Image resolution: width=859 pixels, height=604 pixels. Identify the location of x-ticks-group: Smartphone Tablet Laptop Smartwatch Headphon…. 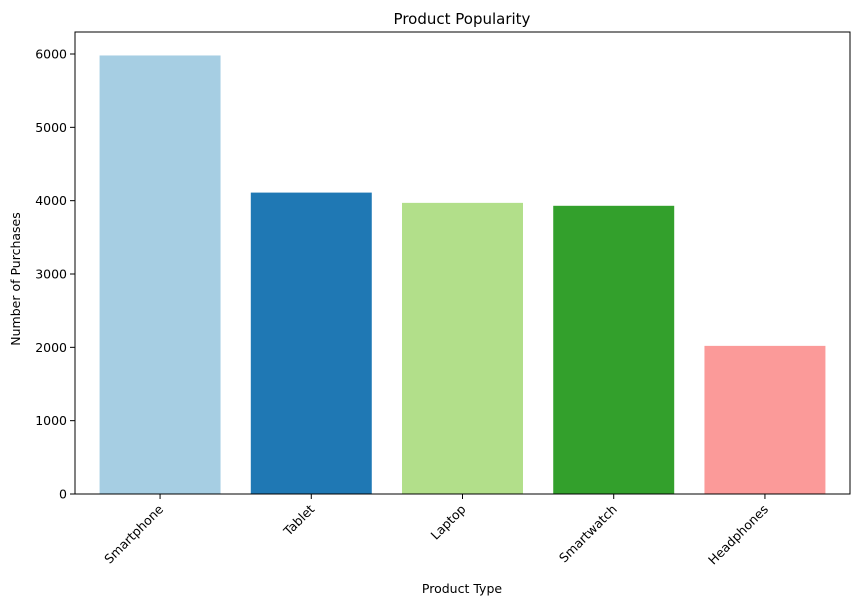
(436, 531).